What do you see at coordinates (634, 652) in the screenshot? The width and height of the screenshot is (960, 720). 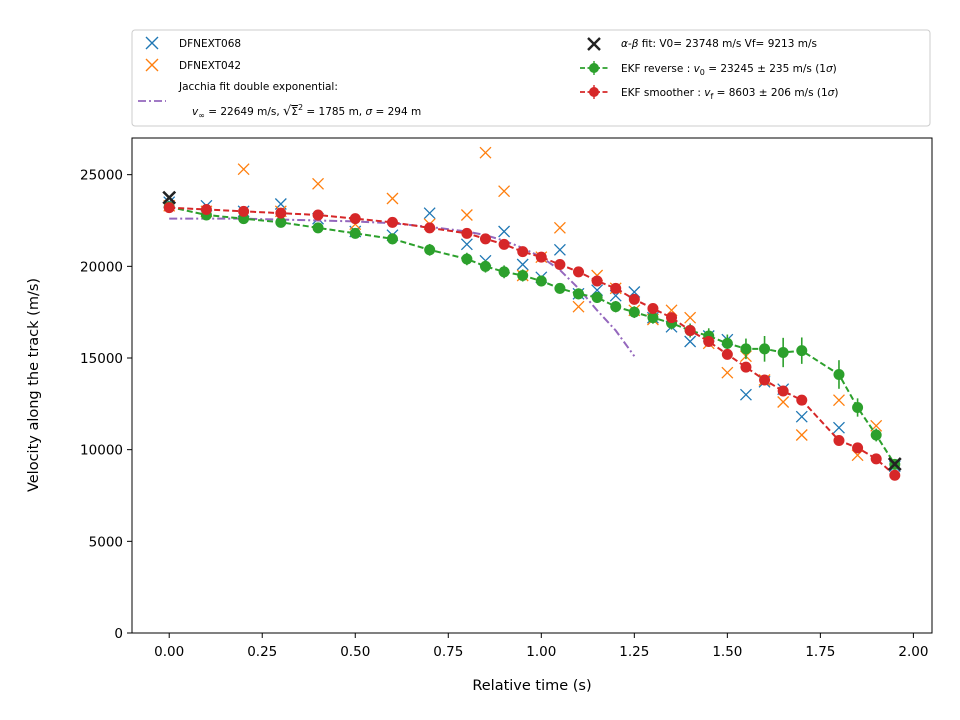 I see `x-tick-label-5: 1.25` at bounding box center [634, 652].